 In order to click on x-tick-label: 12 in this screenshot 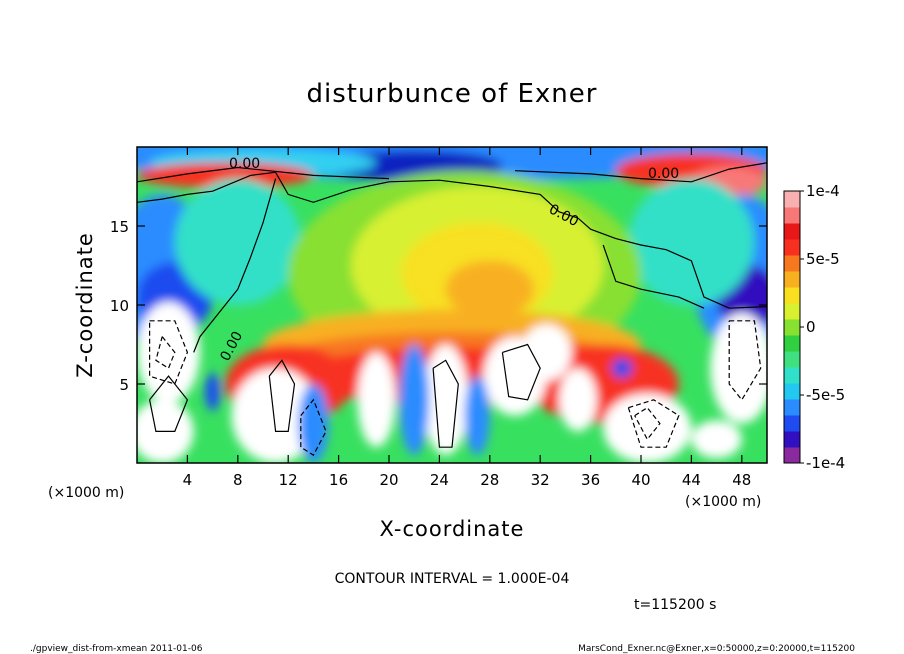, I will do `click(288, 480)`.